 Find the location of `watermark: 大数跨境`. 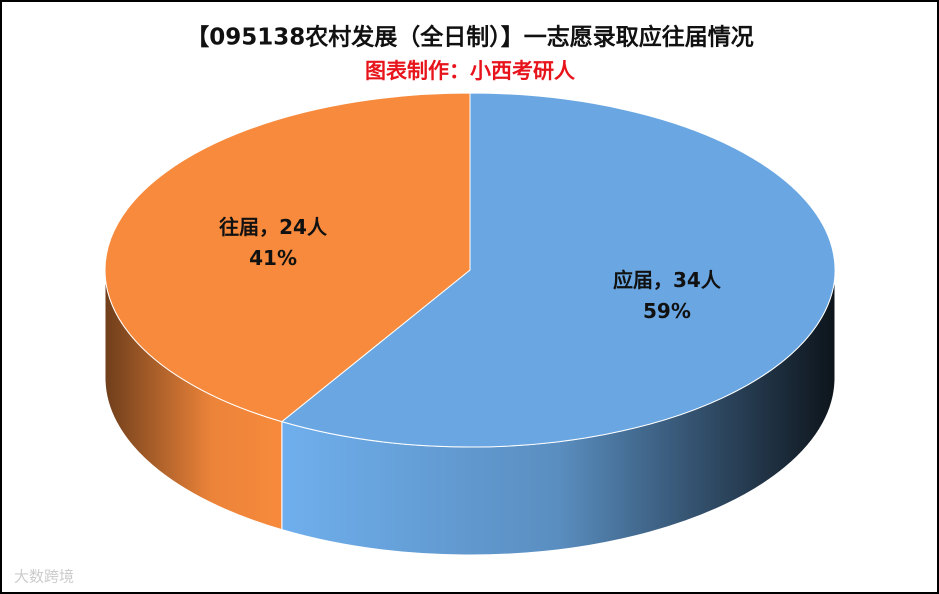

watermark: 大数跨境 is located at coordinates (44, 577).